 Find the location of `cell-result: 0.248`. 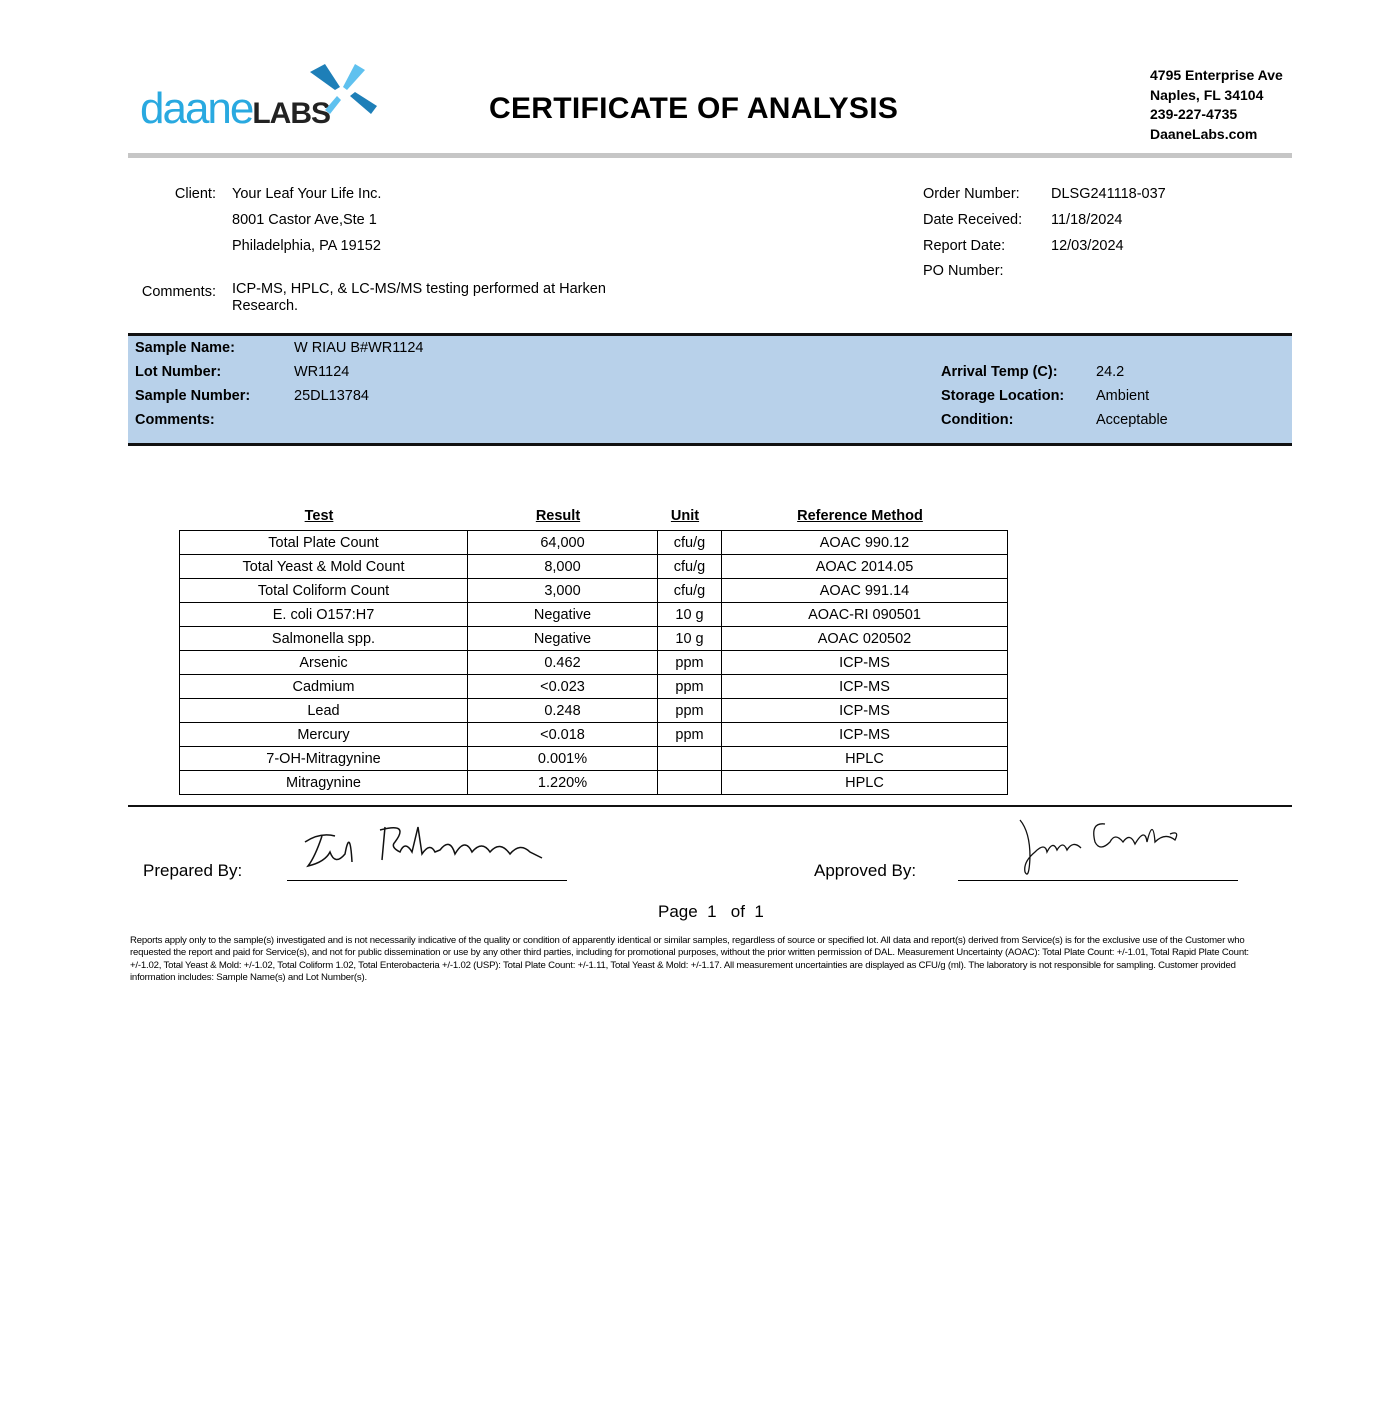

cell-result: 0.248 is located at coordinates (562, 710).